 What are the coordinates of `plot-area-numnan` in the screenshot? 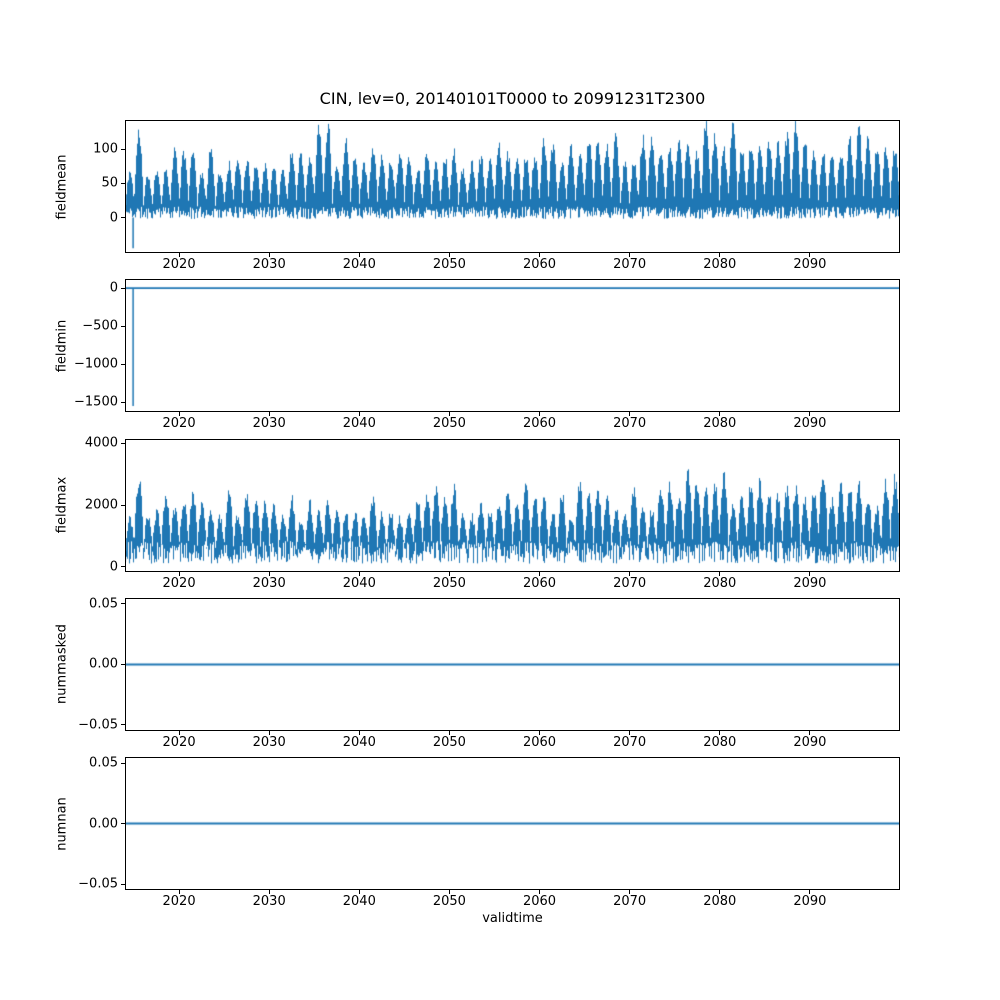 It's located at (512, 824).